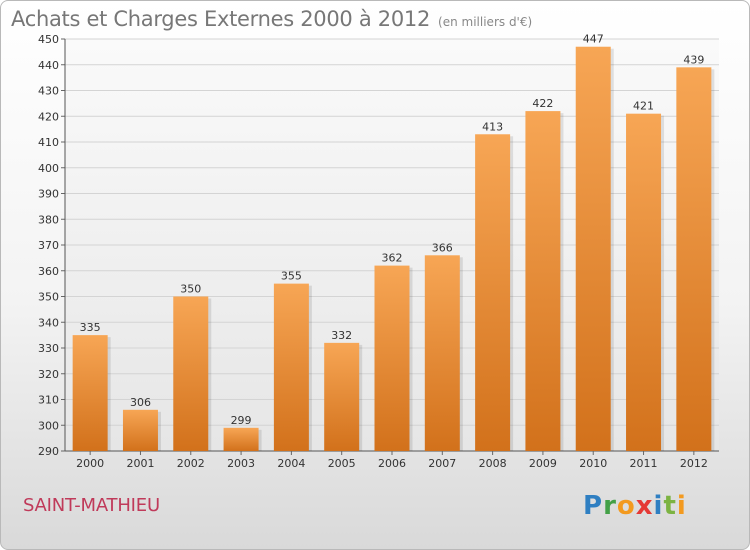 The width and height of the screenshot is (750, 550). Describe the element at coordinates (241, 420) in the screenshot. I see `value-label: 299` at that location.